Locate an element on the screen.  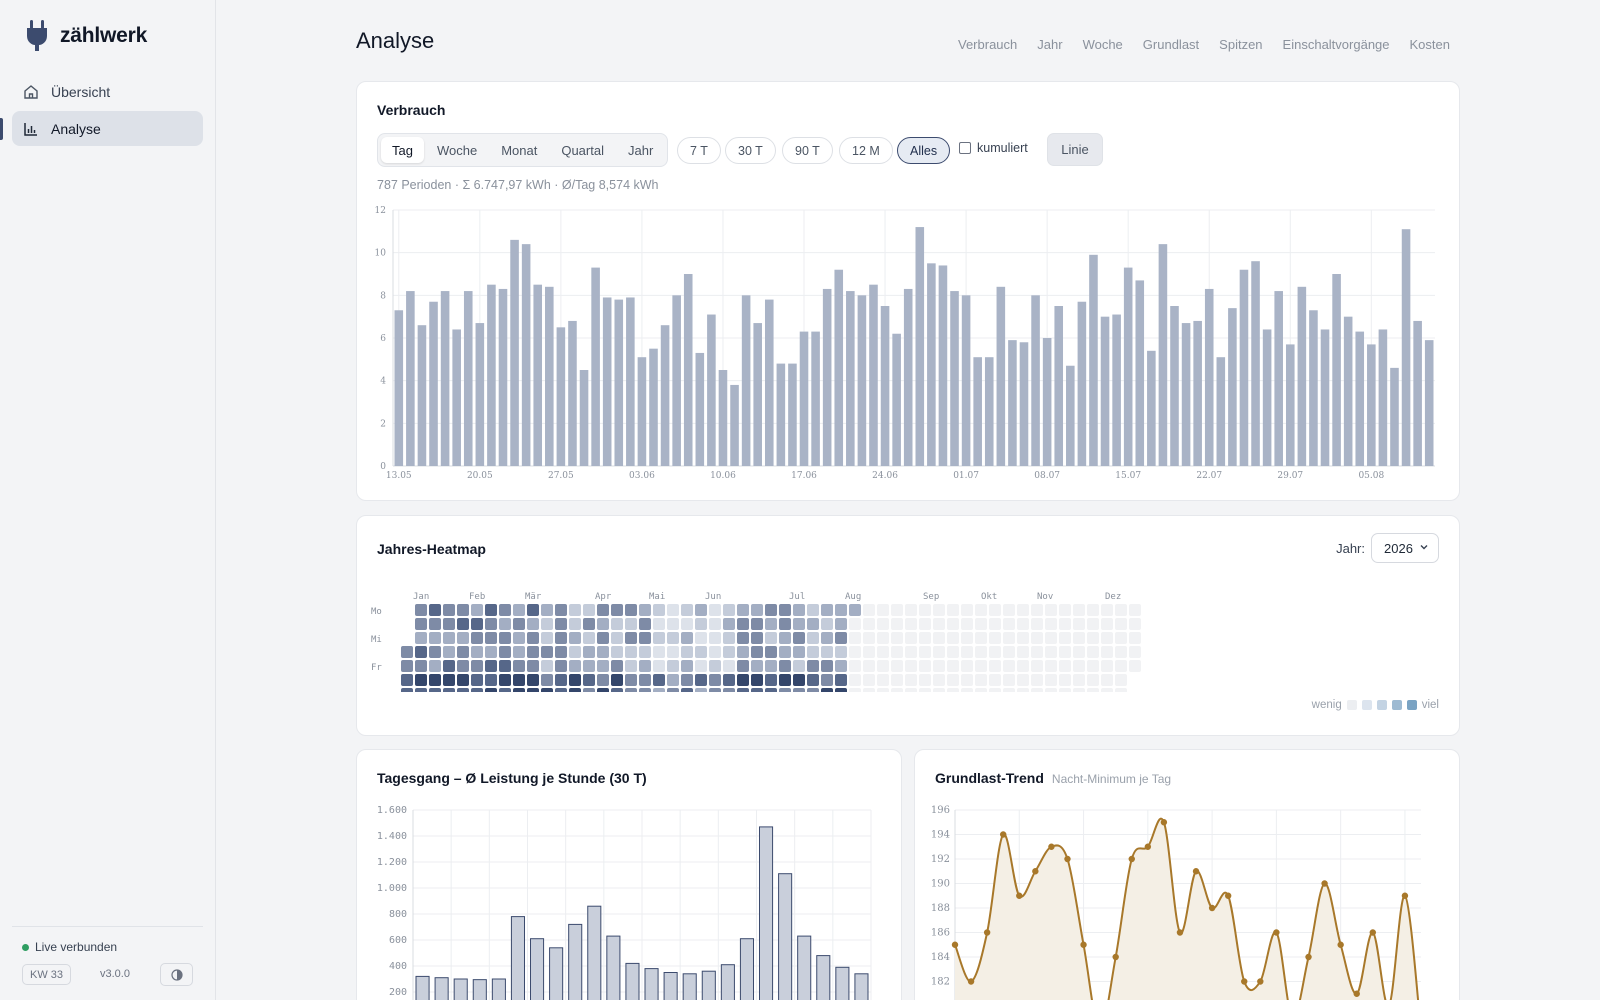
year-select: 2026 is located at coordinates (1405, 548).